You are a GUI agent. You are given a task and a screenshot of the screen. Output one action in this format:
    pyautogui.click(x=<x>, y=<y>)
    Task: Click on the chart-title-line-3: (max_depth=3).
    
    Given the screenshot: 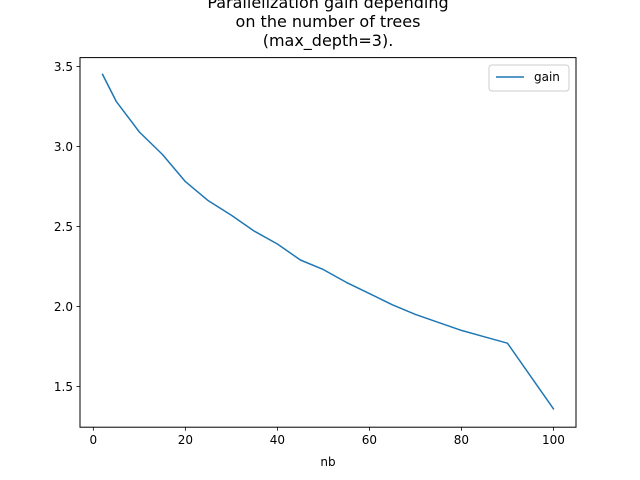 What is the action you would take?
    pyautogui.click(x=328, y=41)
    